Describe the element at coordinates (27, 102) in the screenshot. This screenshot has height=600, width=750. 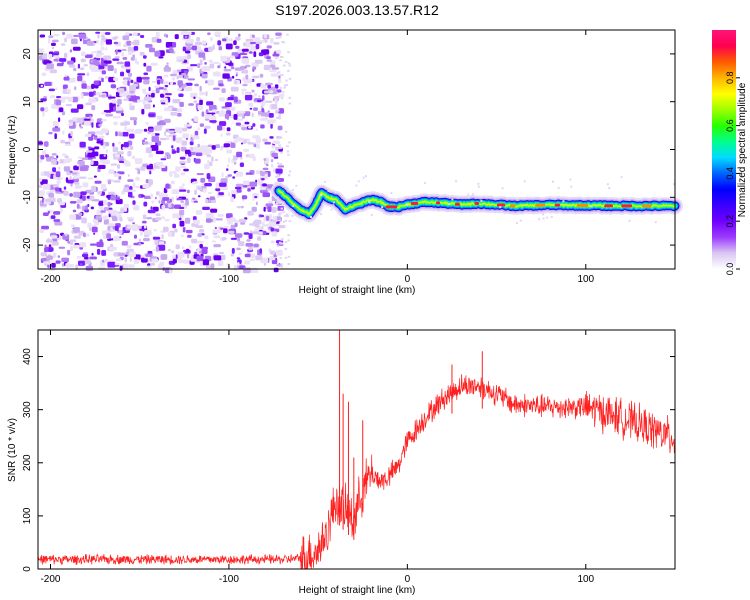
I see `spectrogram-y-tick-label: 10` at that location.